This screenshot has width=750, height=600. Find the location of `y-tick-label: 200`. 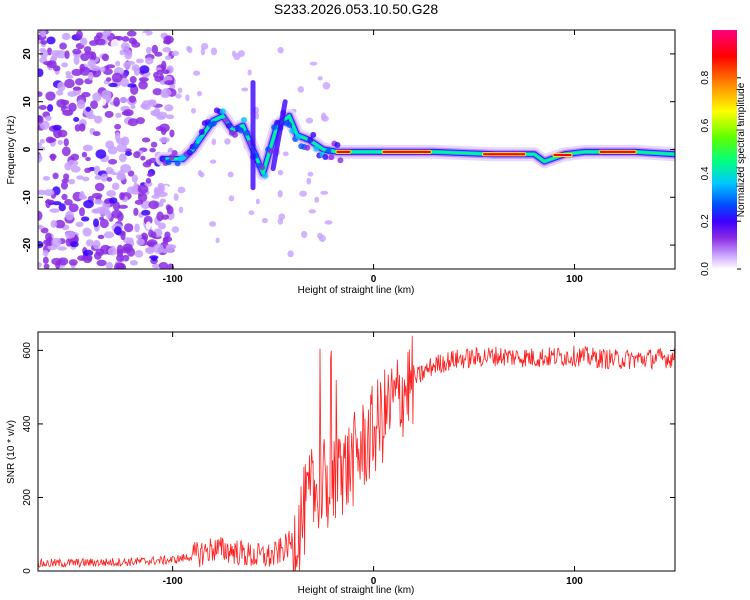

y-tick-label: 200 is located at coordinates (27, 497).